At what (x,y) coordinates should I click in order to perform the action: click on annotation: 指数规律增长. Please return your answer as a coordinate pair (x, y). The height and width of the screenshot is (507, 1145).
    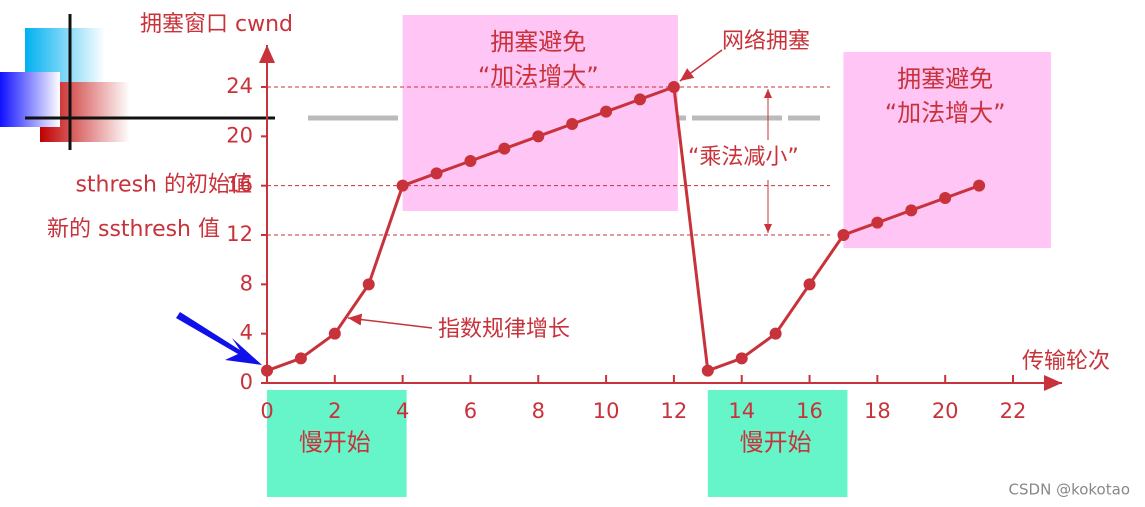
    Looking at the image, I should click on (504, 329).